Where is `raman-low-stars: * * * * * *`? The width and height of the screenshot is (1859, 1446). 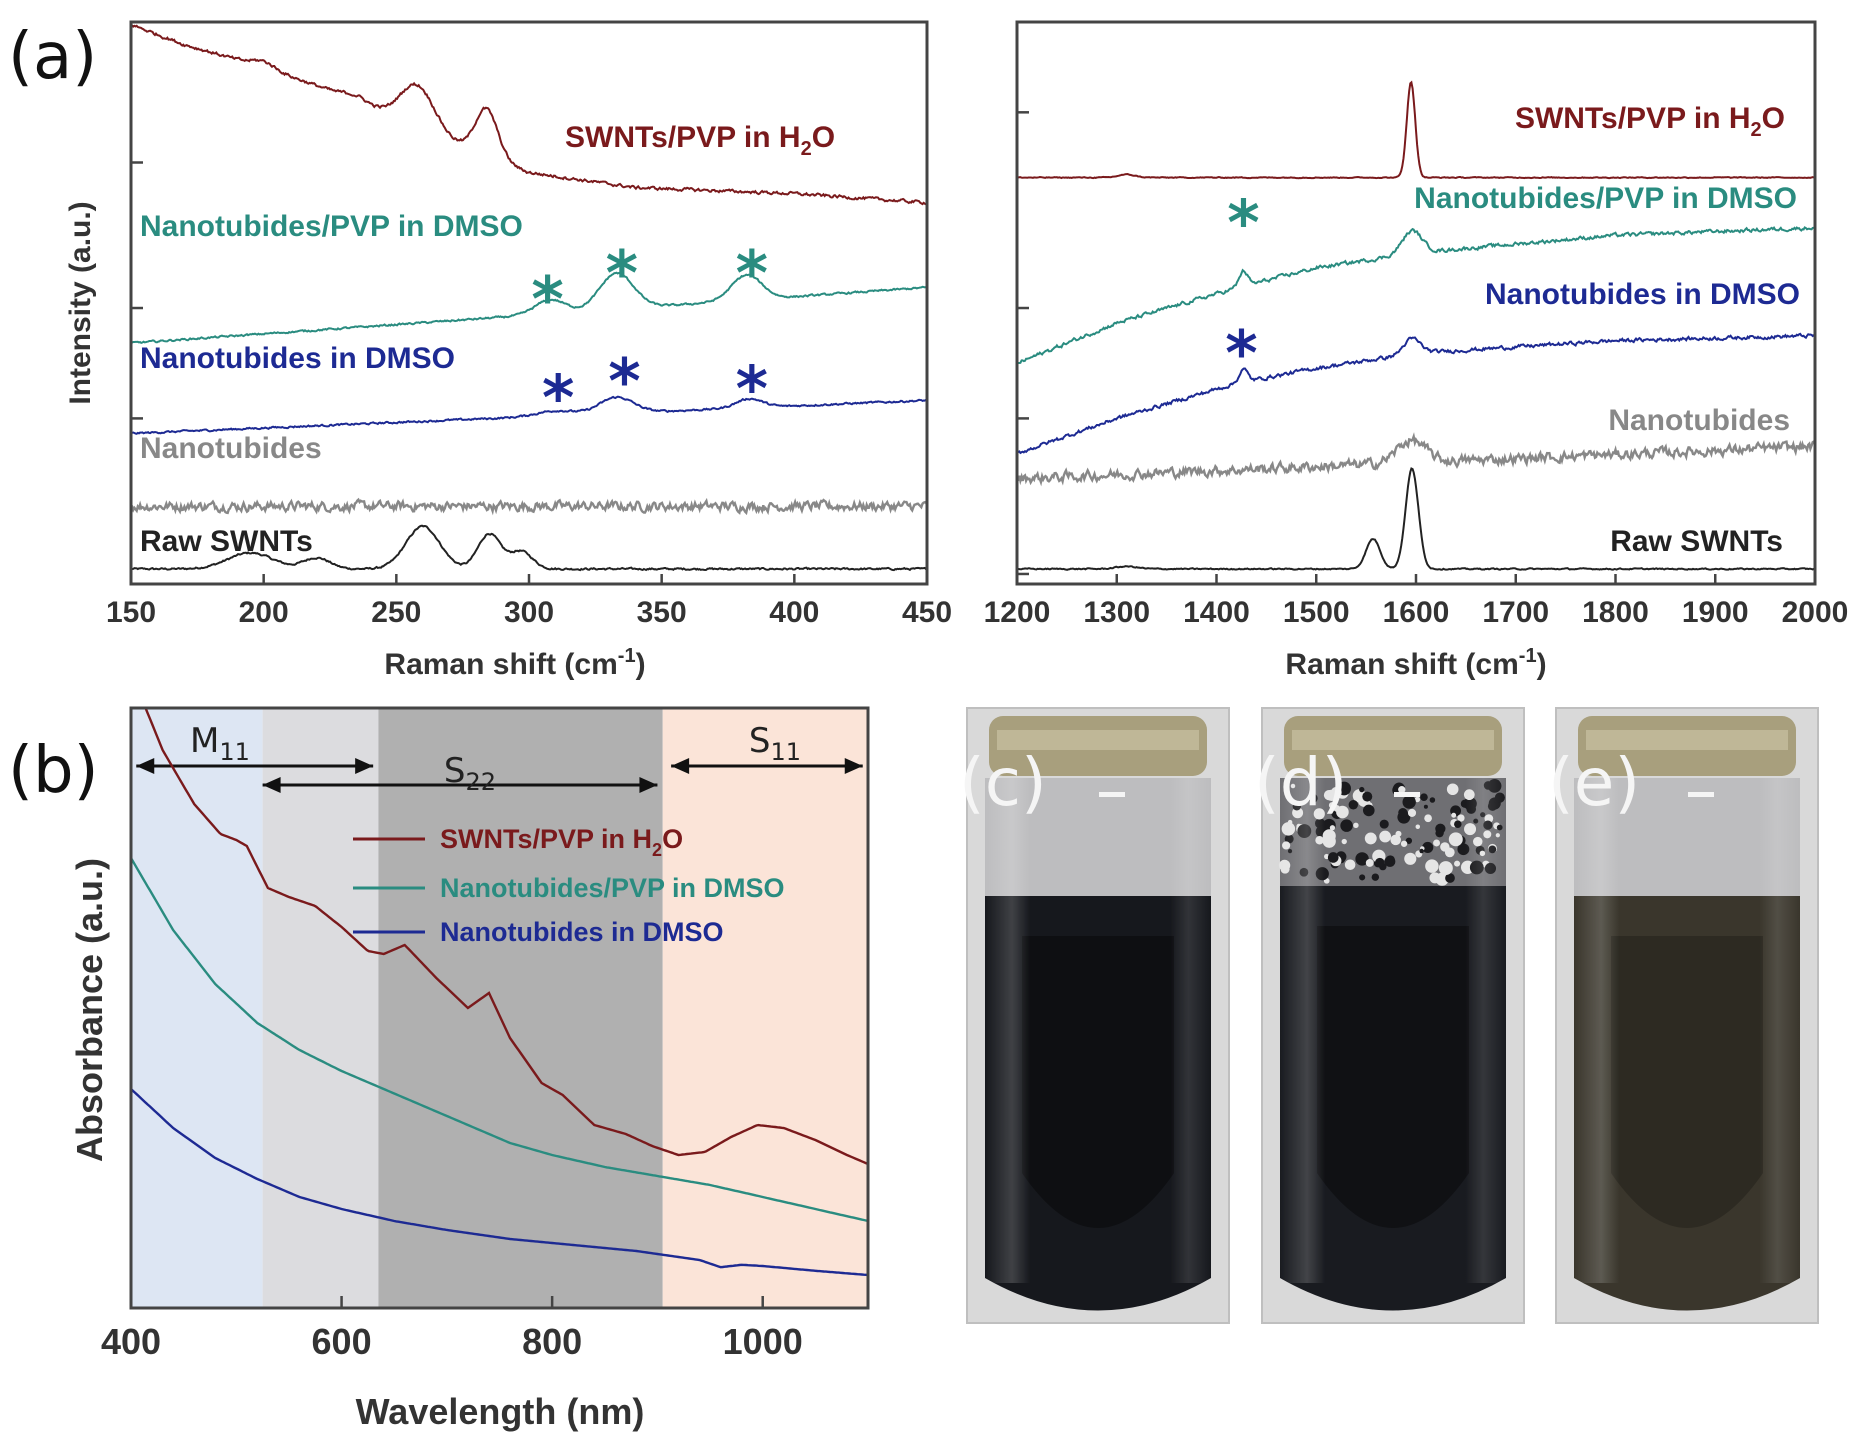 raman-low-stars: * * * * * * is located at coordinates (649, 335).